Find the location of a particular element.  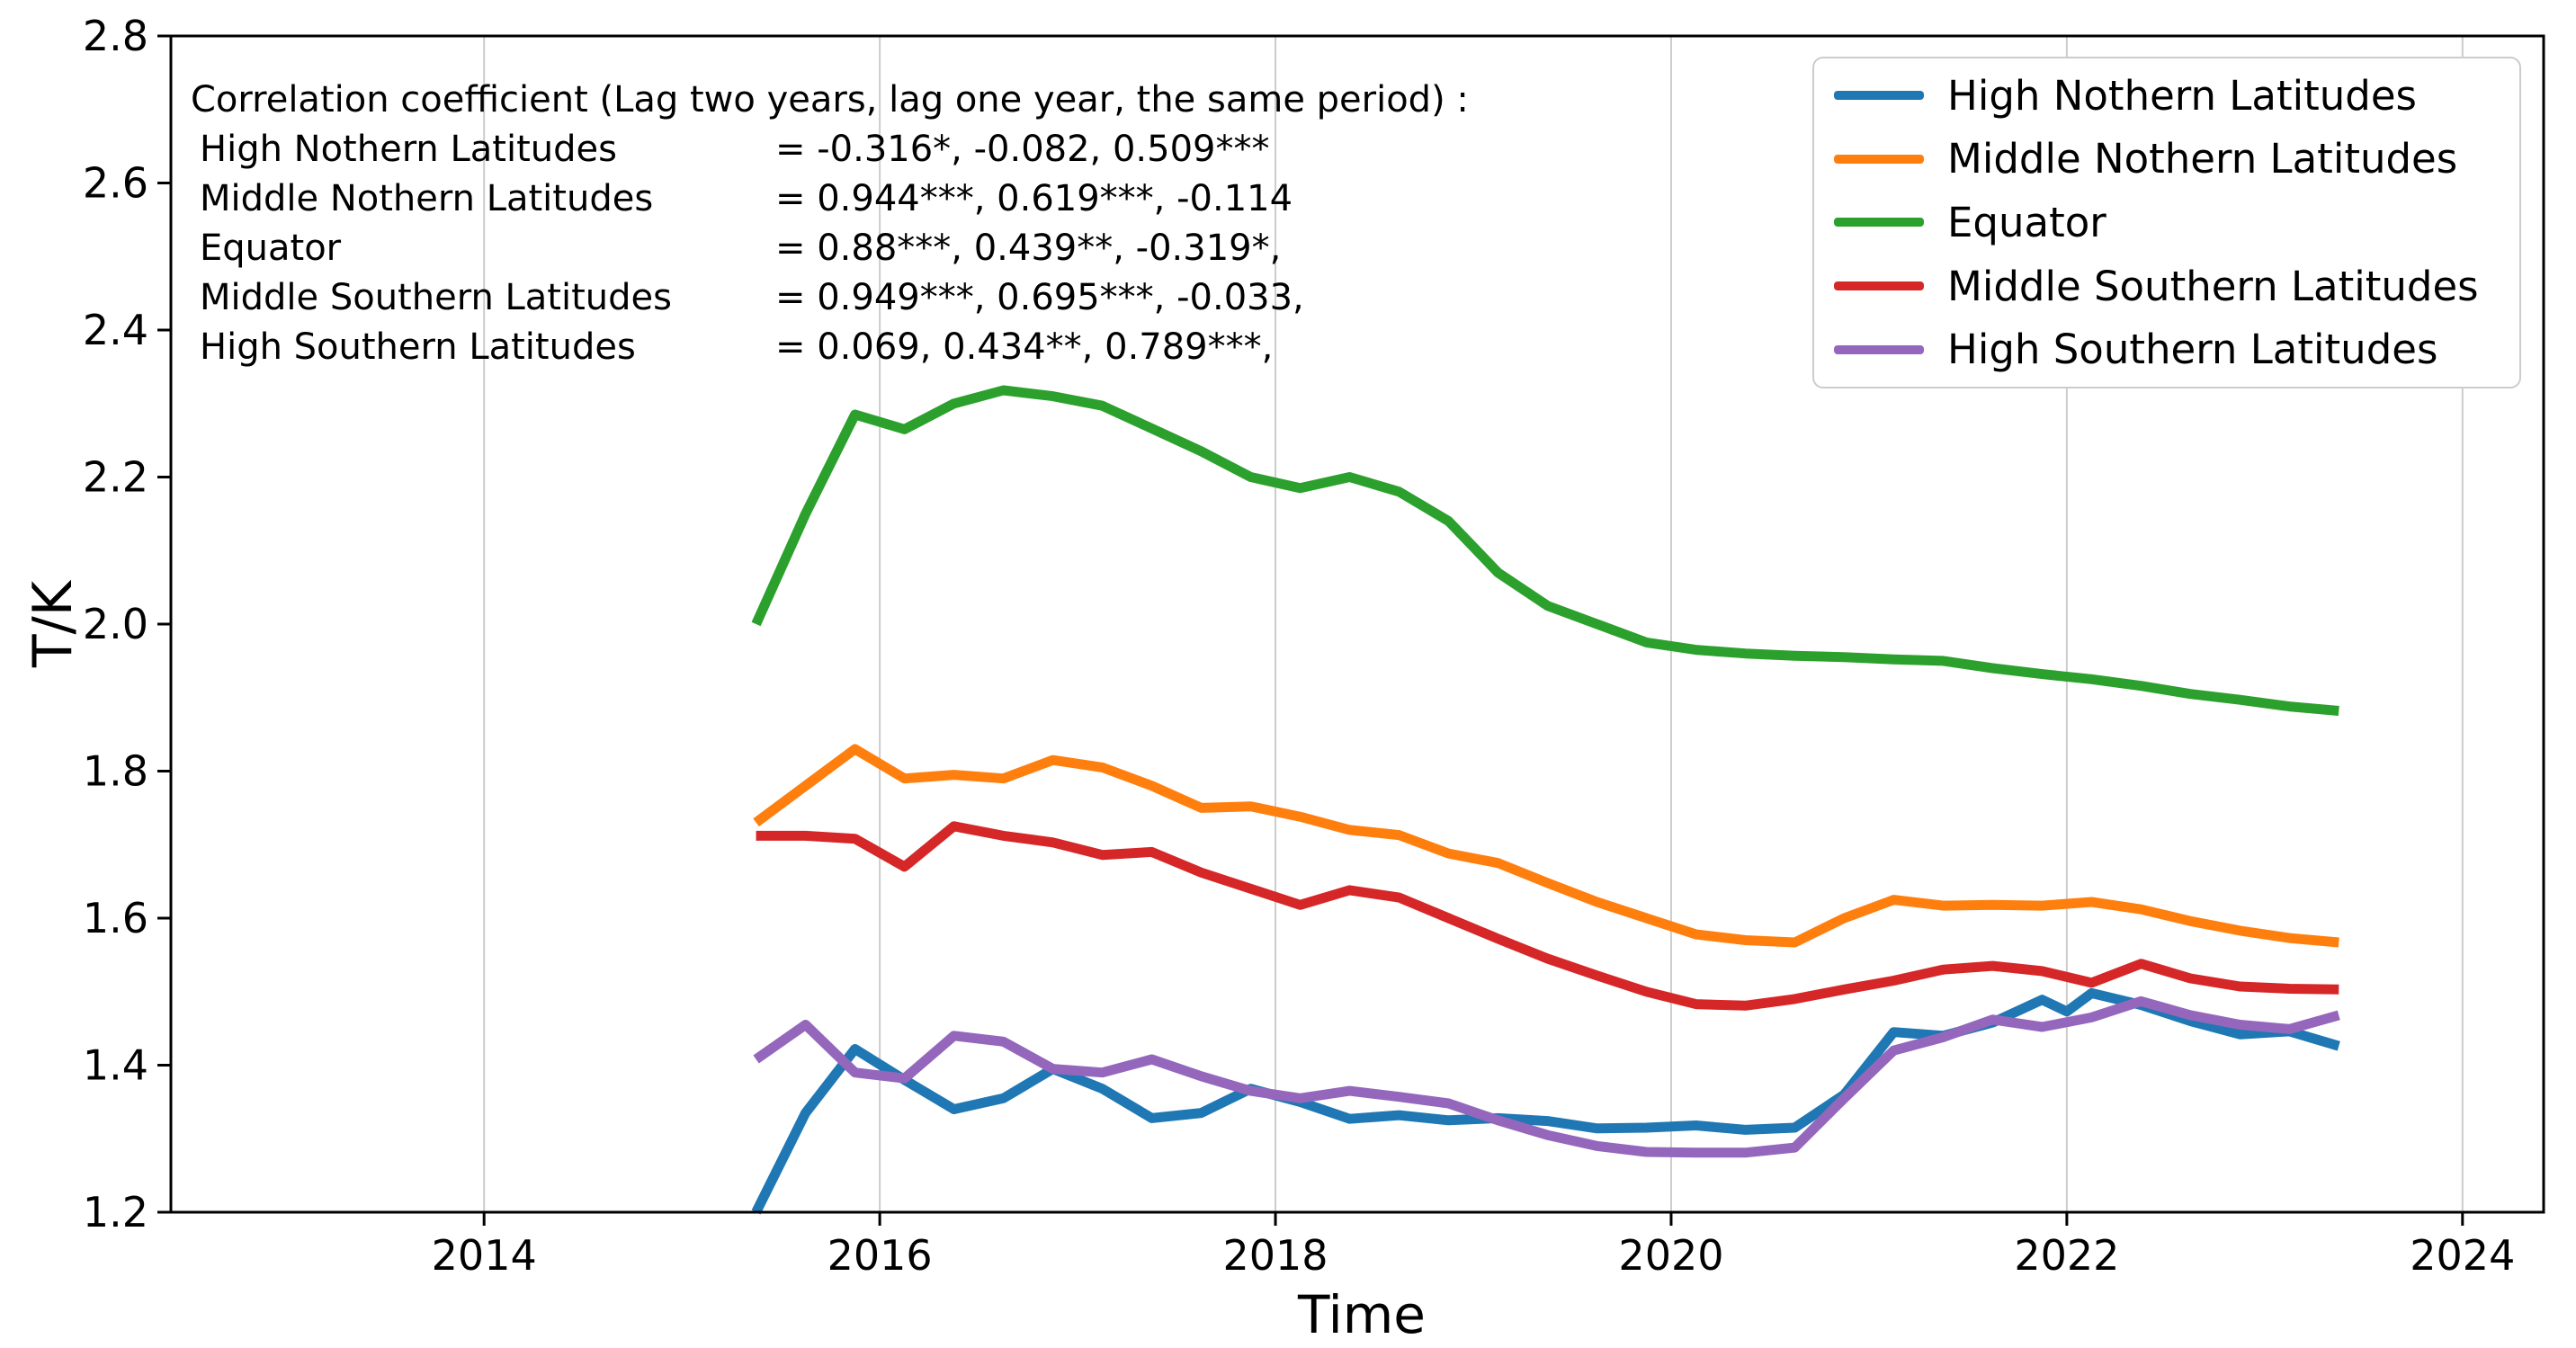

series-line-high-southern-latitudes is located at coordinates (1546, 1076).